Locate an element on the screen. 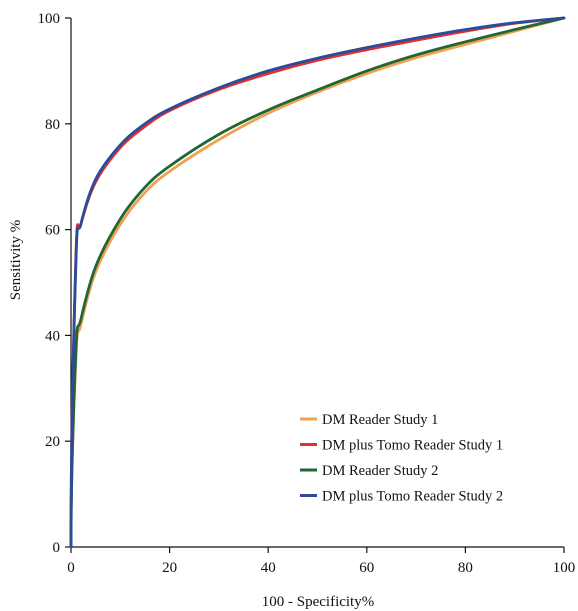 This screenshot has width=578, height=611. y-tick-label: 80 is located at coordinates (52, 125).